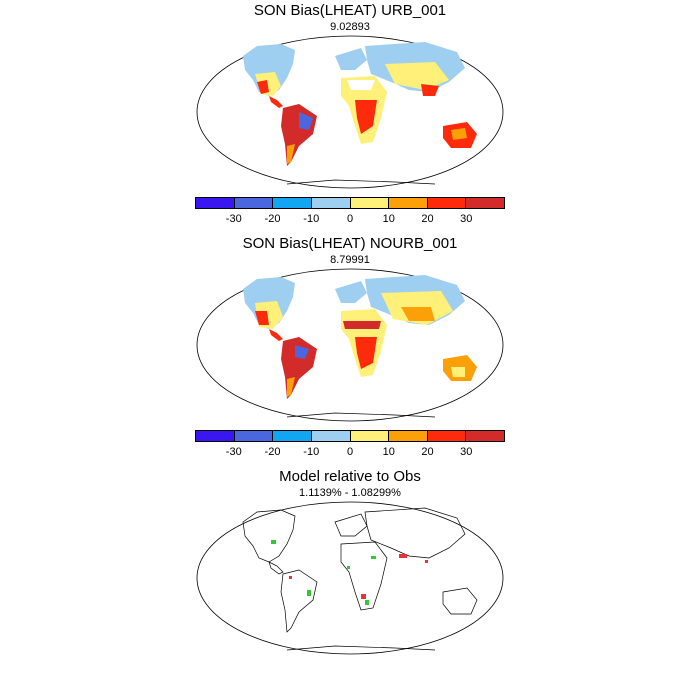 This screenshot has width=700, height=700. Describe the element at coordinates (350, 345) in the screenshot. I see `panel2-map` at that location.